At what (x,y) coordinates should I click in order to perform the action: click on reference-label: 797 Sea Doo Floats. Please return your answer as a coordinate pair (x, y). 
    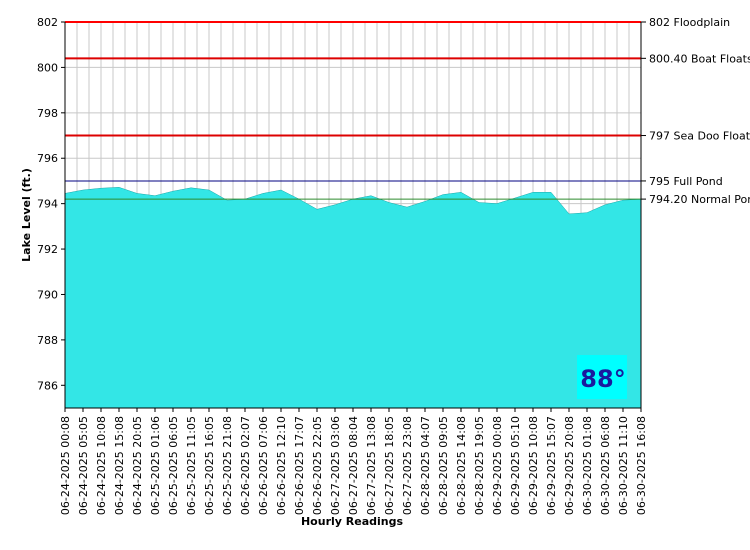
    Looking at the image, I should click on (699, 136).